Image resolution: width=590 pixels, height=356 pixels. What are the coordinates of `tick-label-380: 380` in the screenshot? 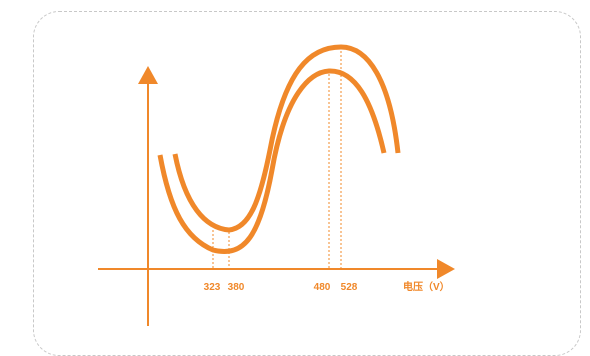 It's located at (236, 287).